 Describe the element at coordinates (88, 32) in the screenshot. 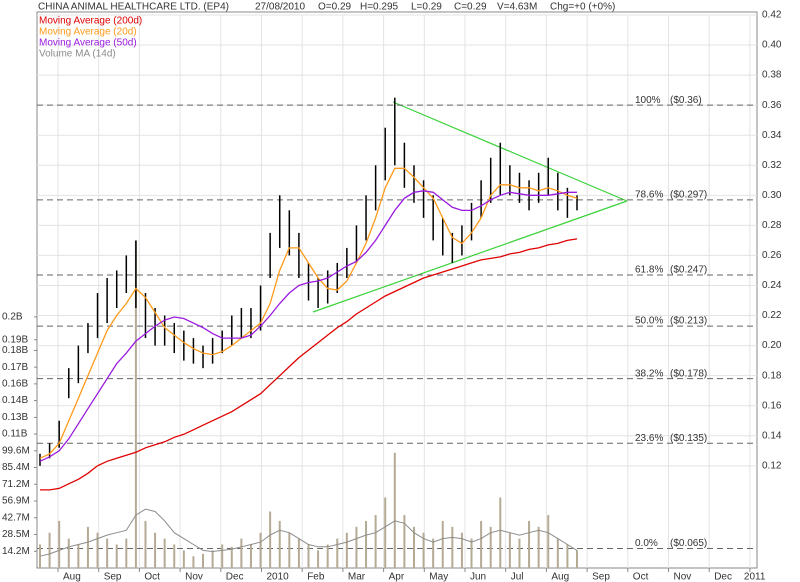

I see `legend-entry: Moving Average (20d)` at that location.